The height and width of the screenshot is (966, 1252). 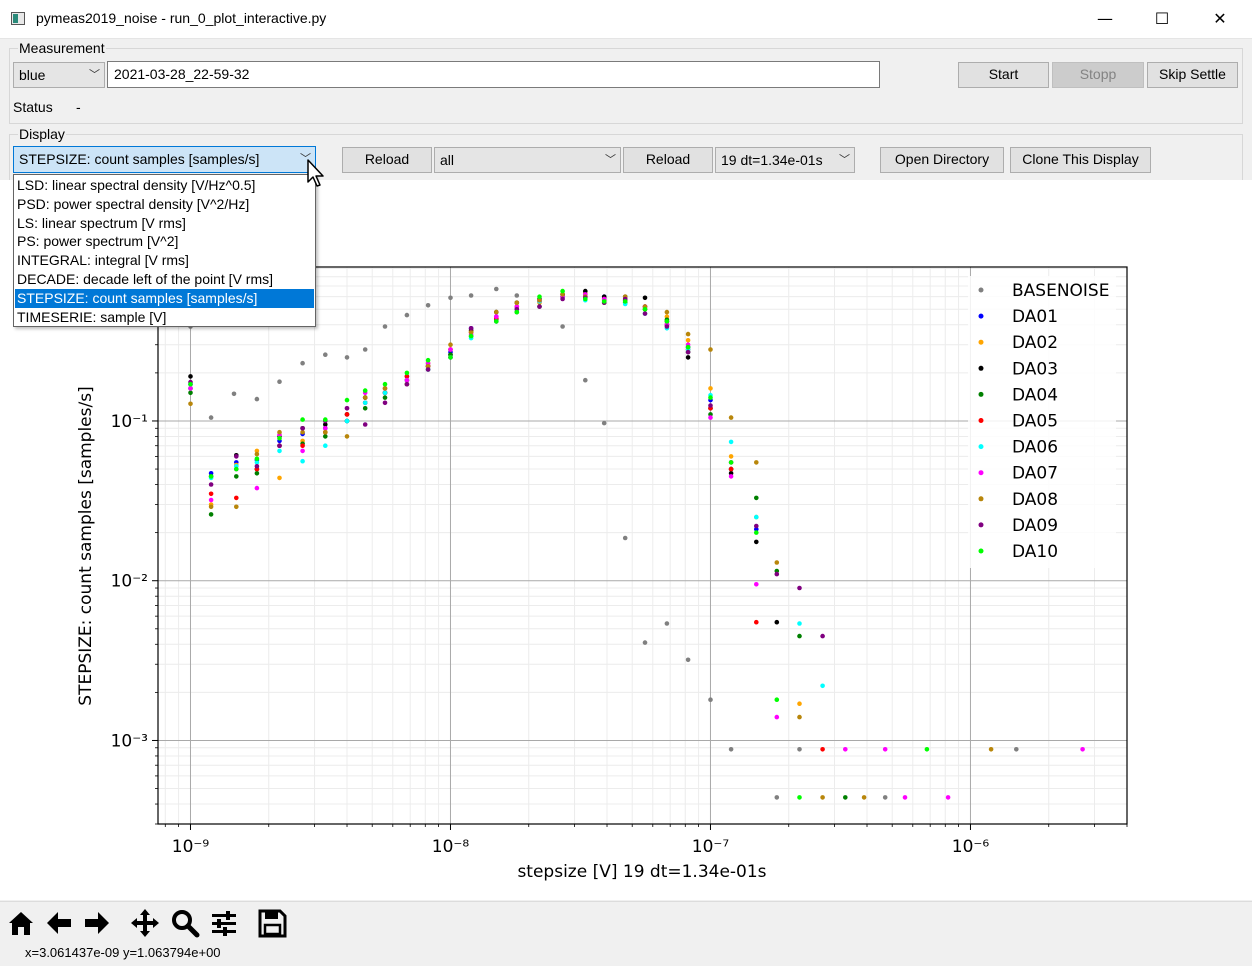 What do you see at coordinates (473, 412) in the screenshot?
I see `series-da01` at bounding box center [473, 412].